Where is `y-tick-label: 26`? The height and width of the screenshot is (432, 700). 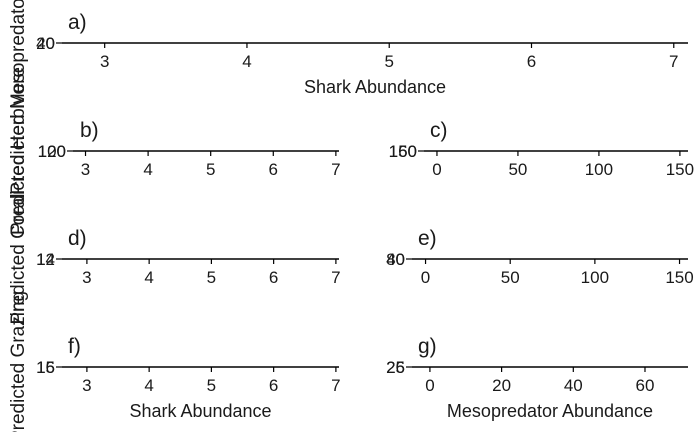 y-tick-label: 26 is located at coordinates (395, 367).